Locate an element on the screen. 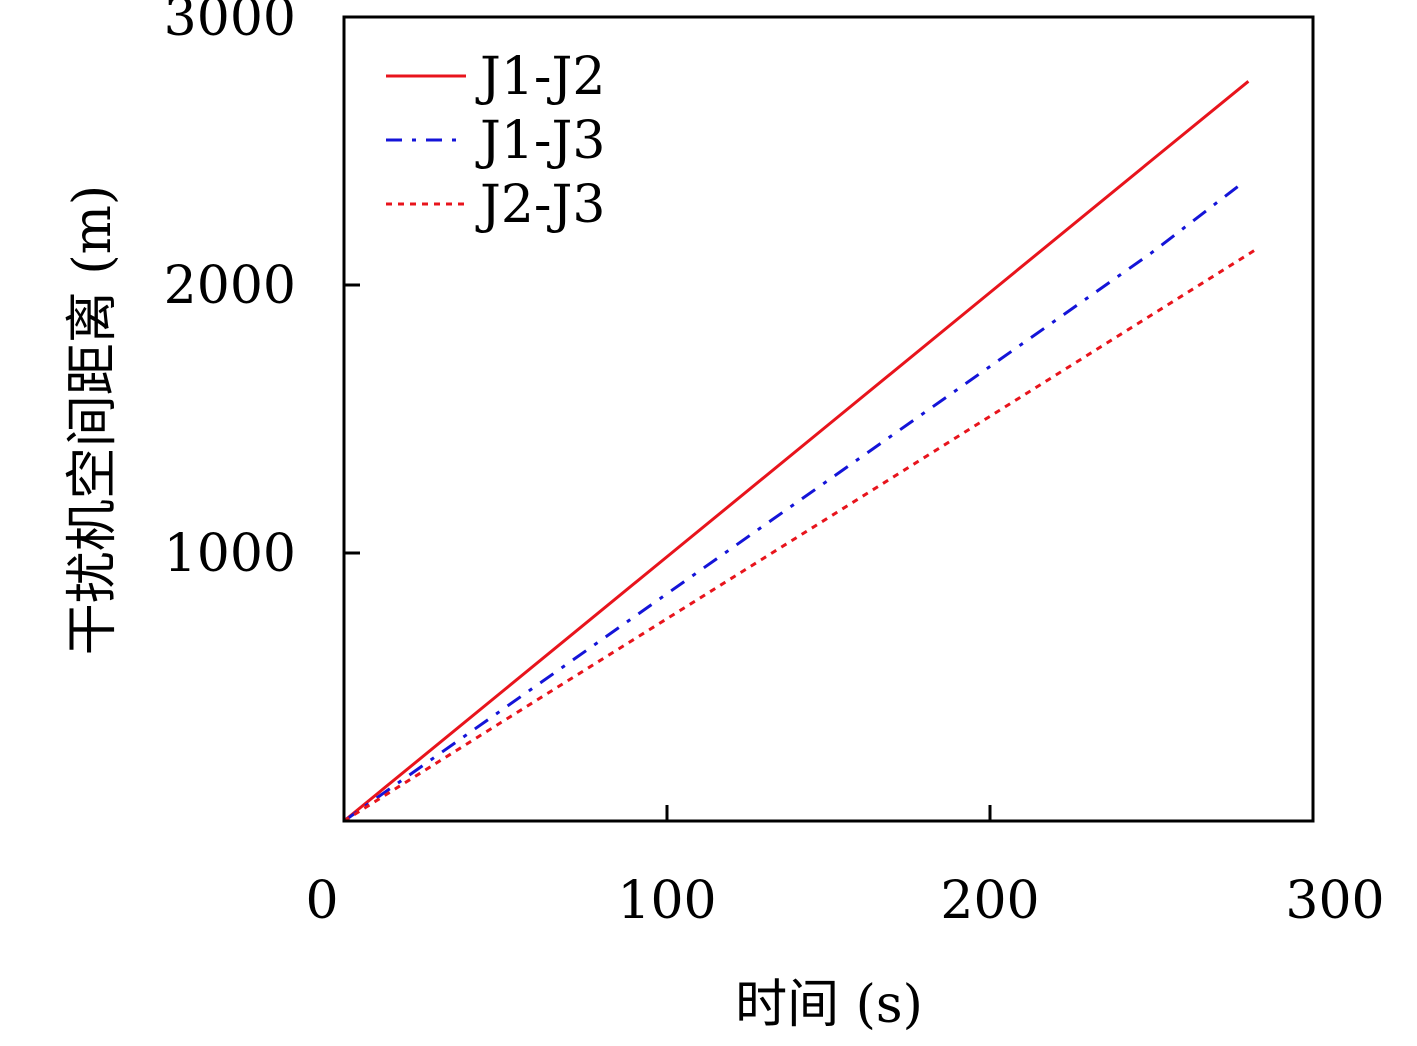 This screenshot has width=1417, height=1046. x-tick-label: 300 is located at coordinates (1334, 901).